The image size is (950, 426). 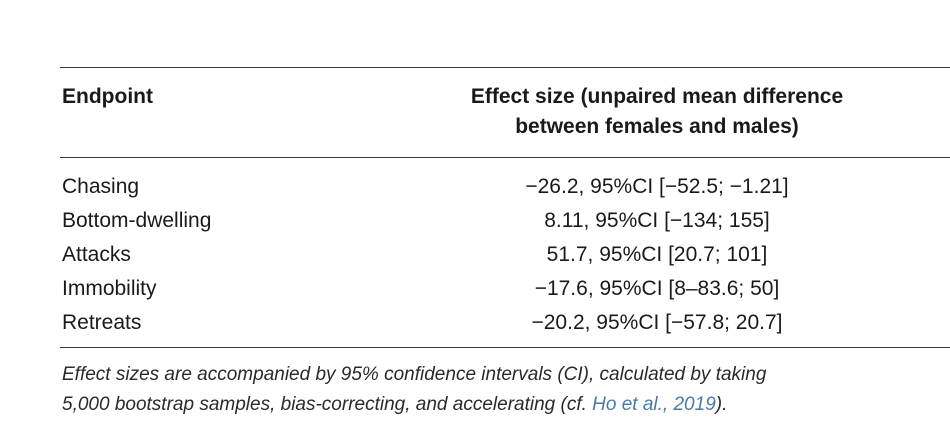 I want to click on table-header-rule, so click(x=505, y=157).